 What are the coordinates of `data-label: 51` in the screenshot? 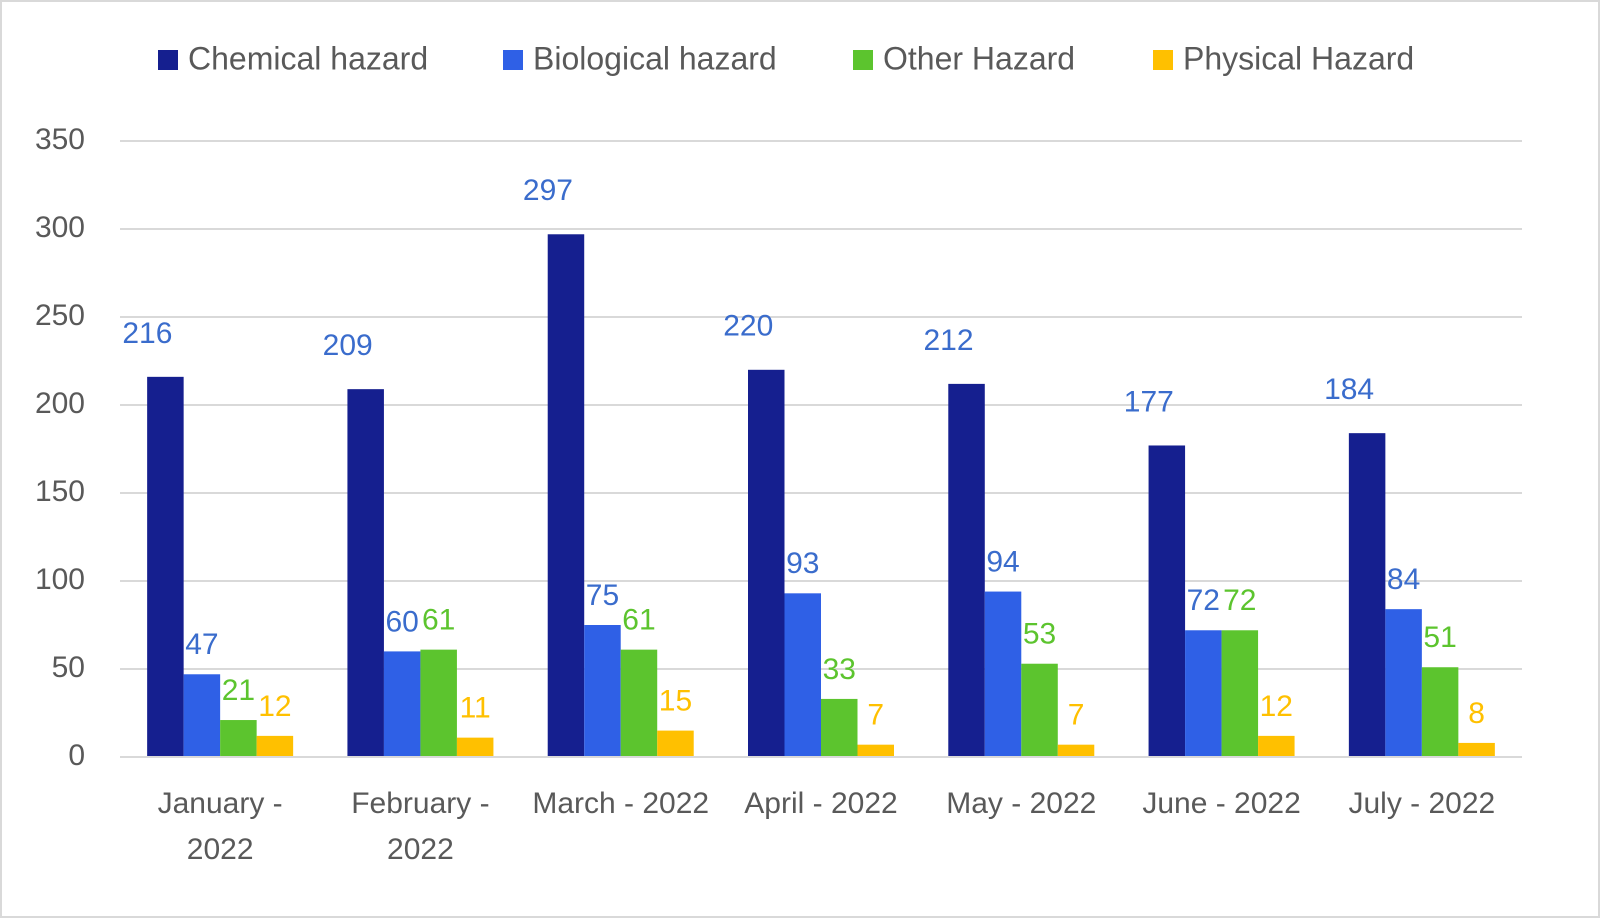 It's located at (1439, 637).